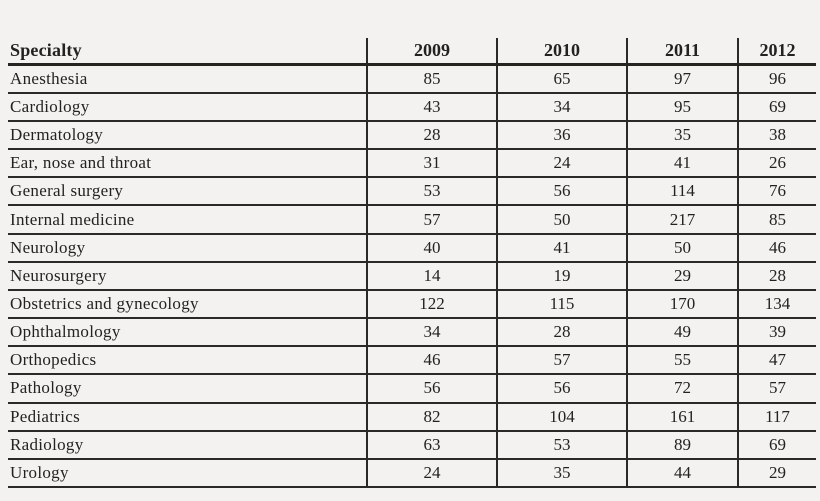  Describe the element at coordinates (561, 417) in the screenshot. I see `value-cell: 104` at that location.